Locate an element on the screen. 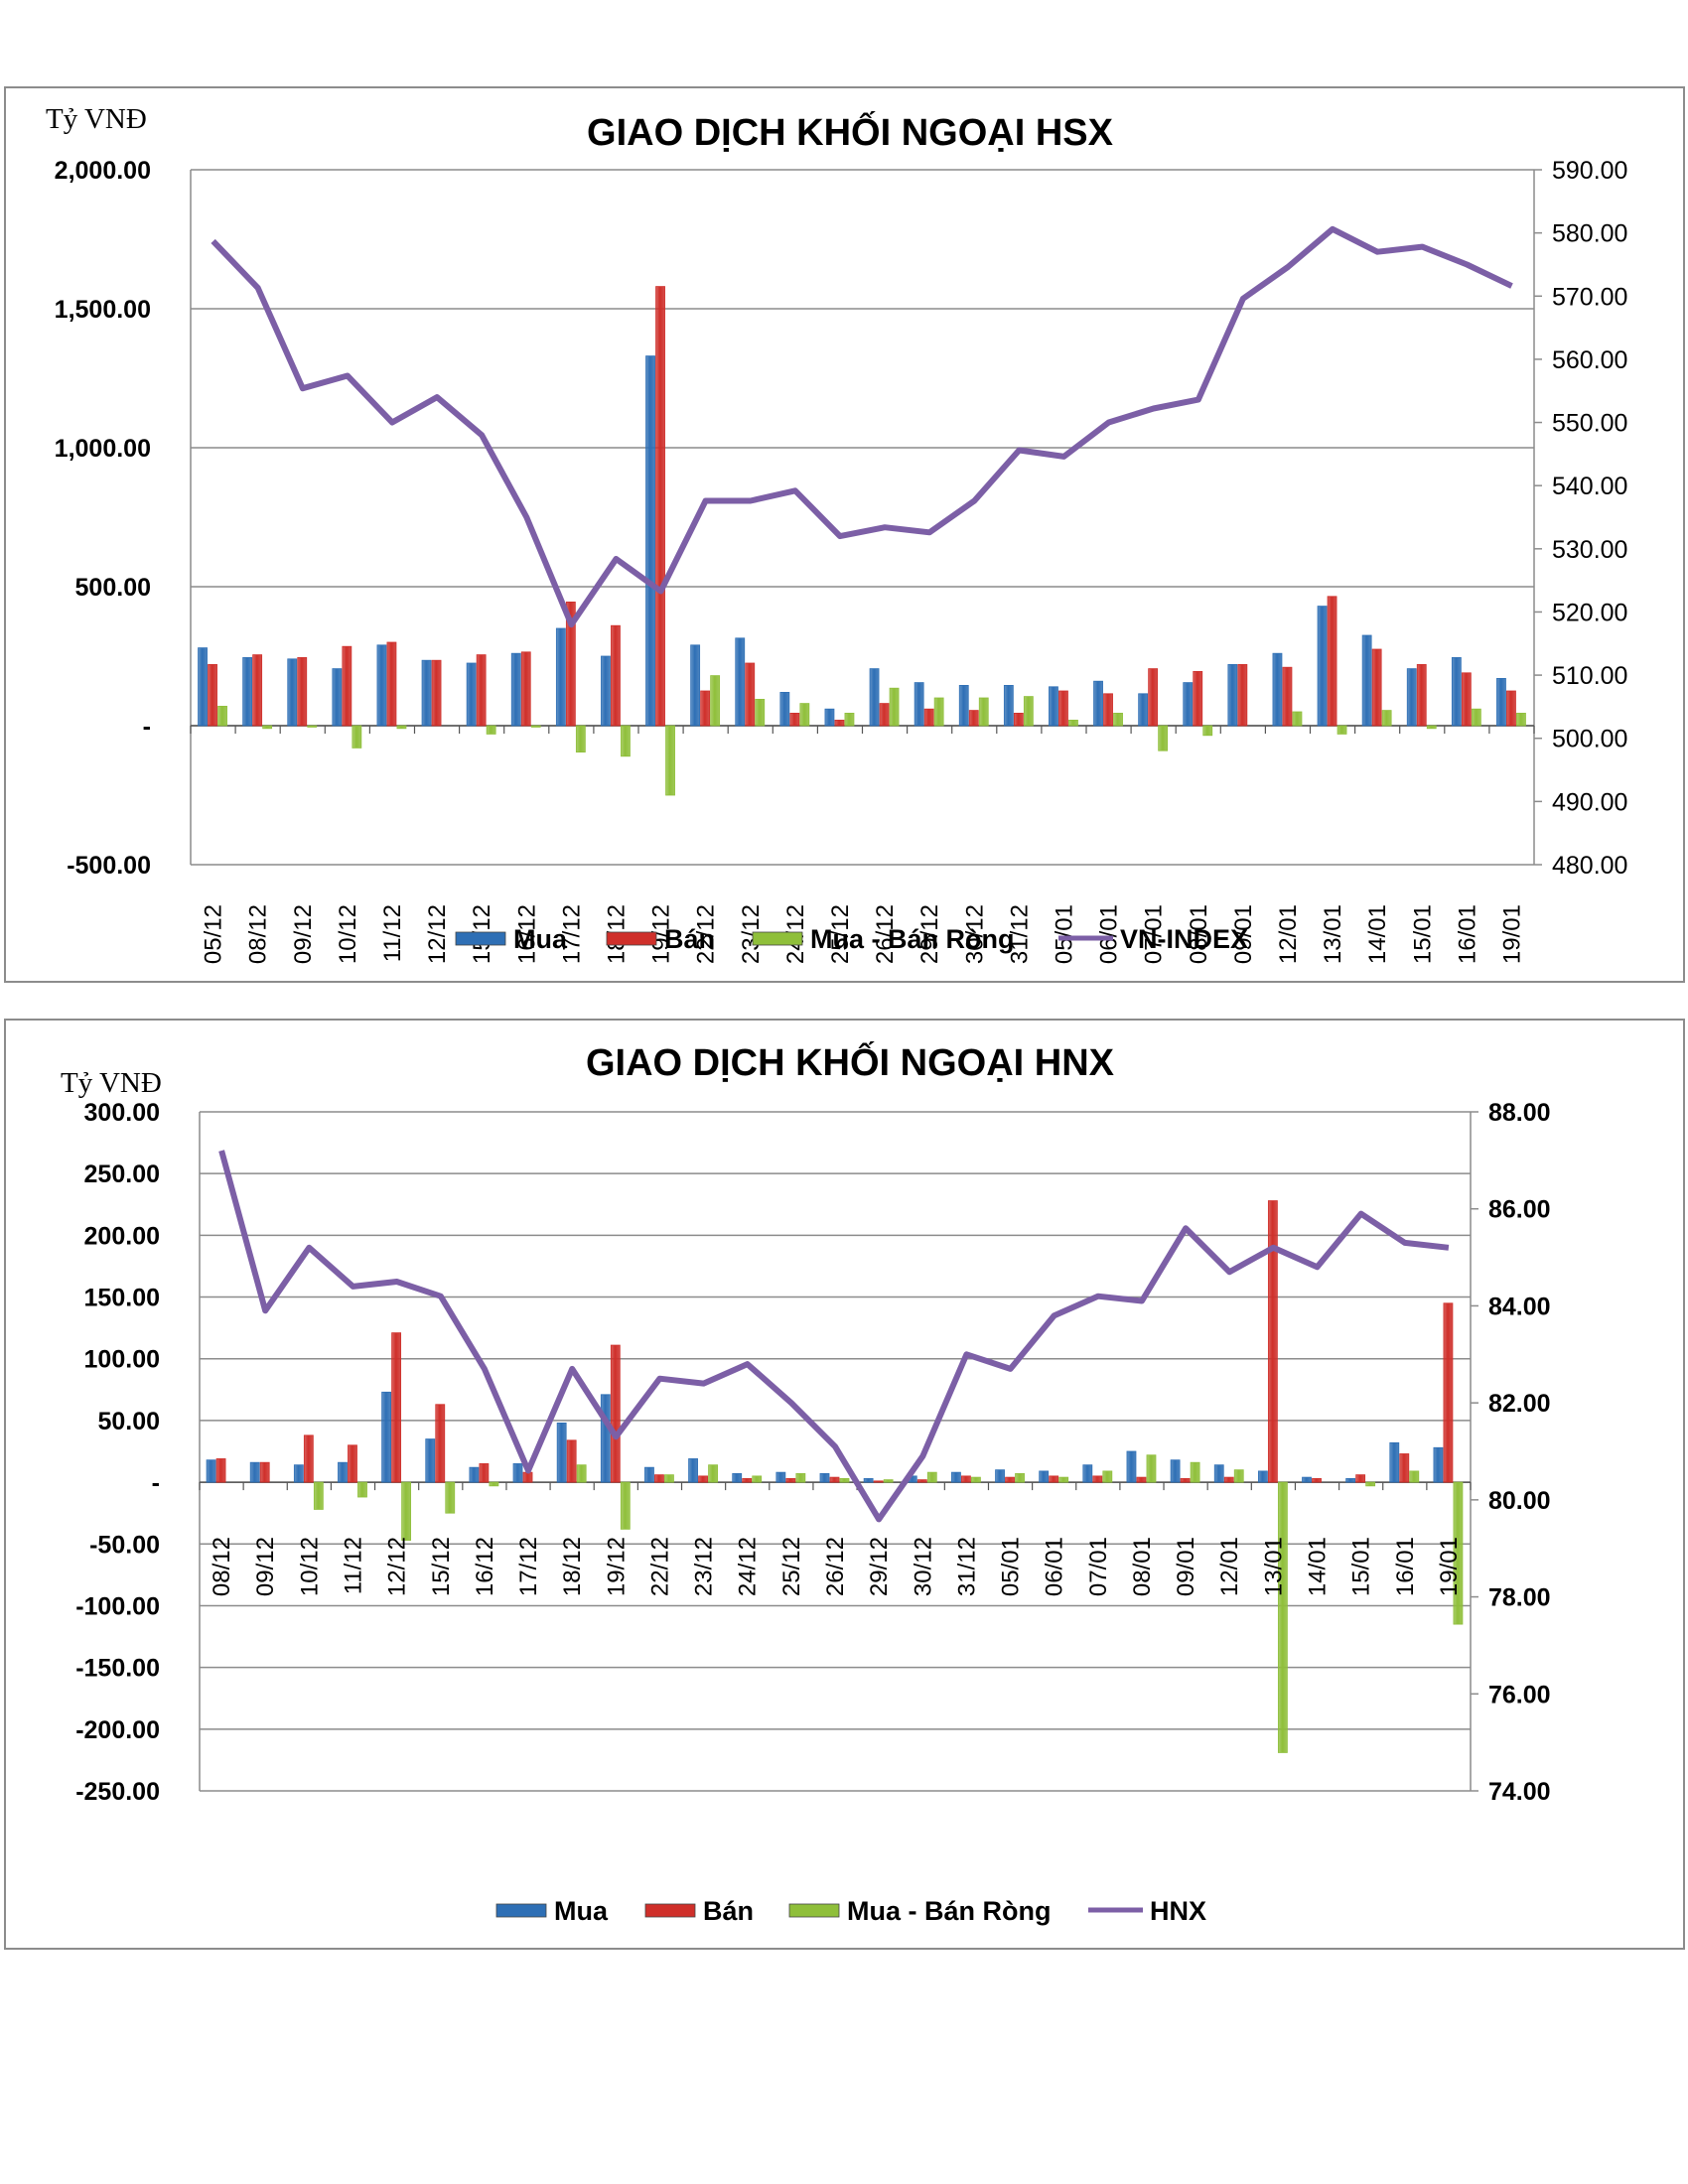  x-tick-label: 11/12 is located at coordinates (353, 1565).